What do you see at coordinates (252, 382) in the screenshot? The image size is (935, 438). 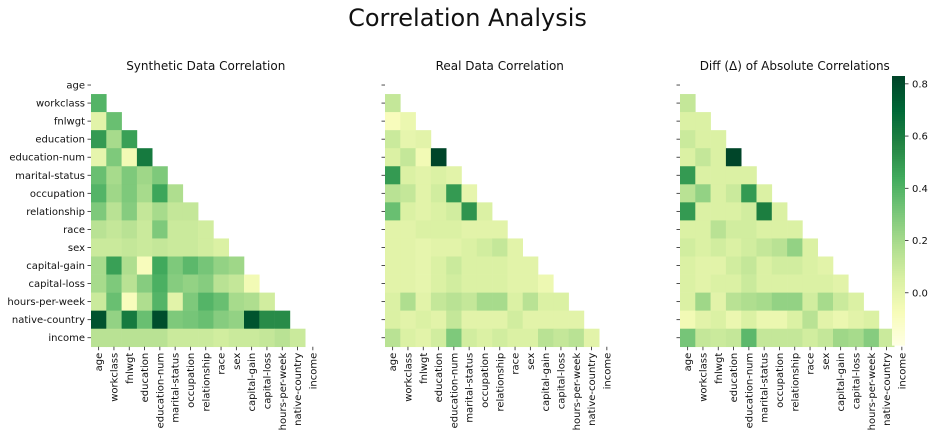 I see `x-tick-label: capital-gain` at bounding box center [252, 382].